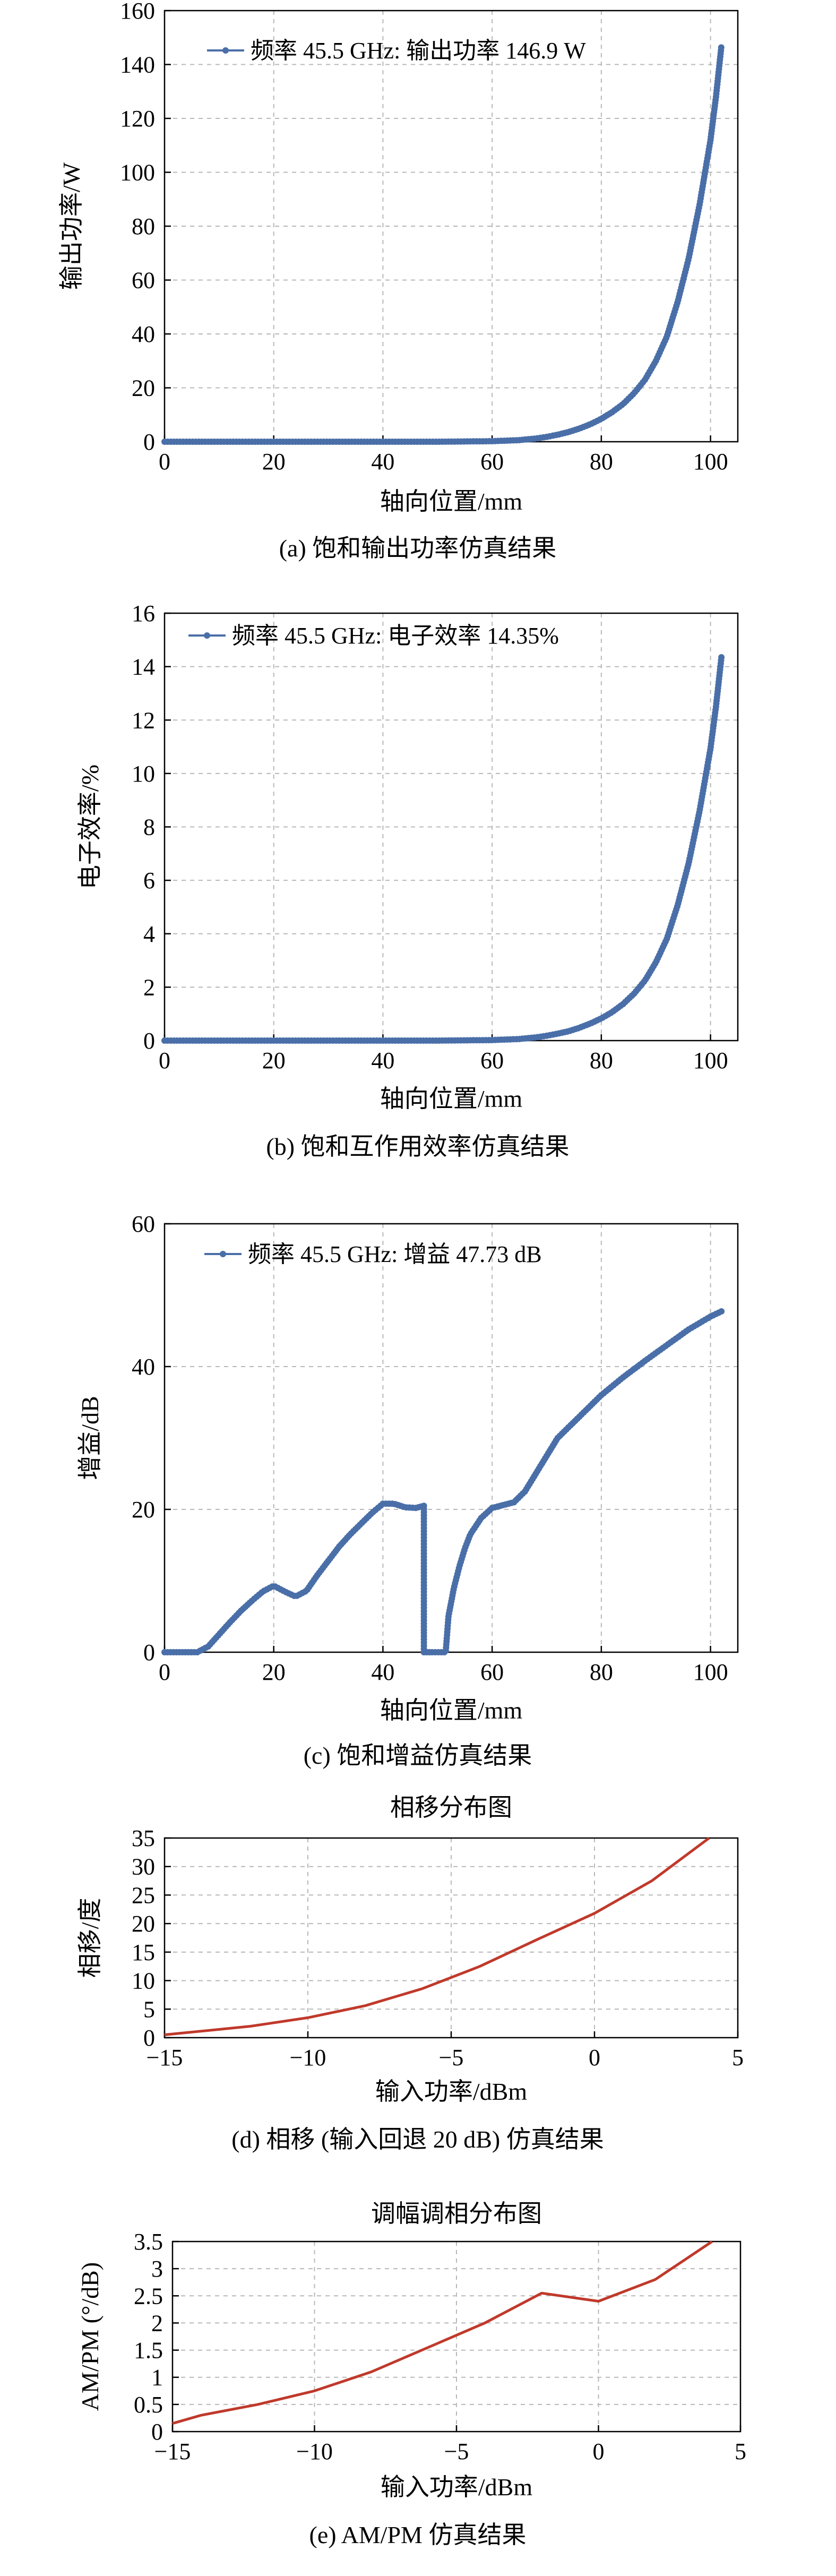  I want to click on figure-caption: (d) 相移 (输入回退 20 dB) 仿真结果, so click(418, 2139).